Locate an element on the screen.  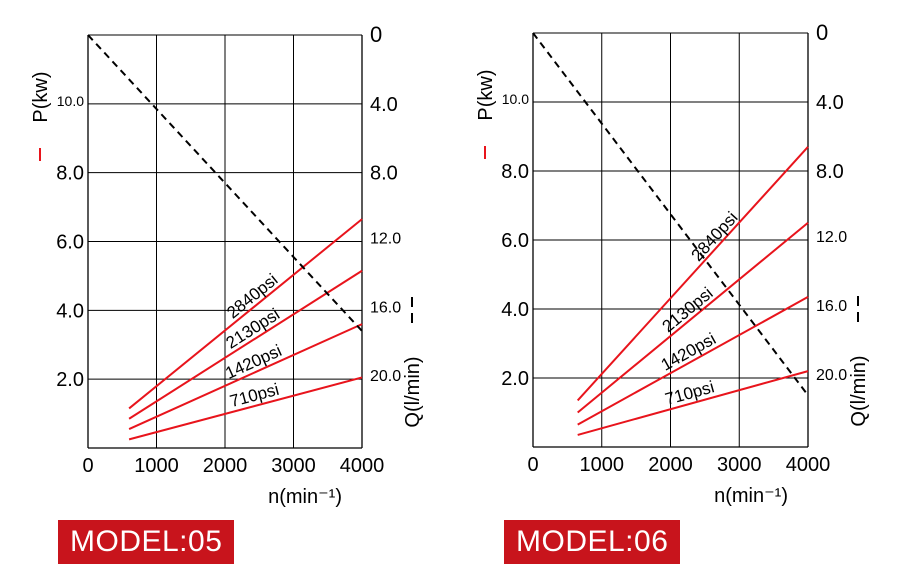
model-05-badge: MODEL:05 is located at coordinates (146, 542).